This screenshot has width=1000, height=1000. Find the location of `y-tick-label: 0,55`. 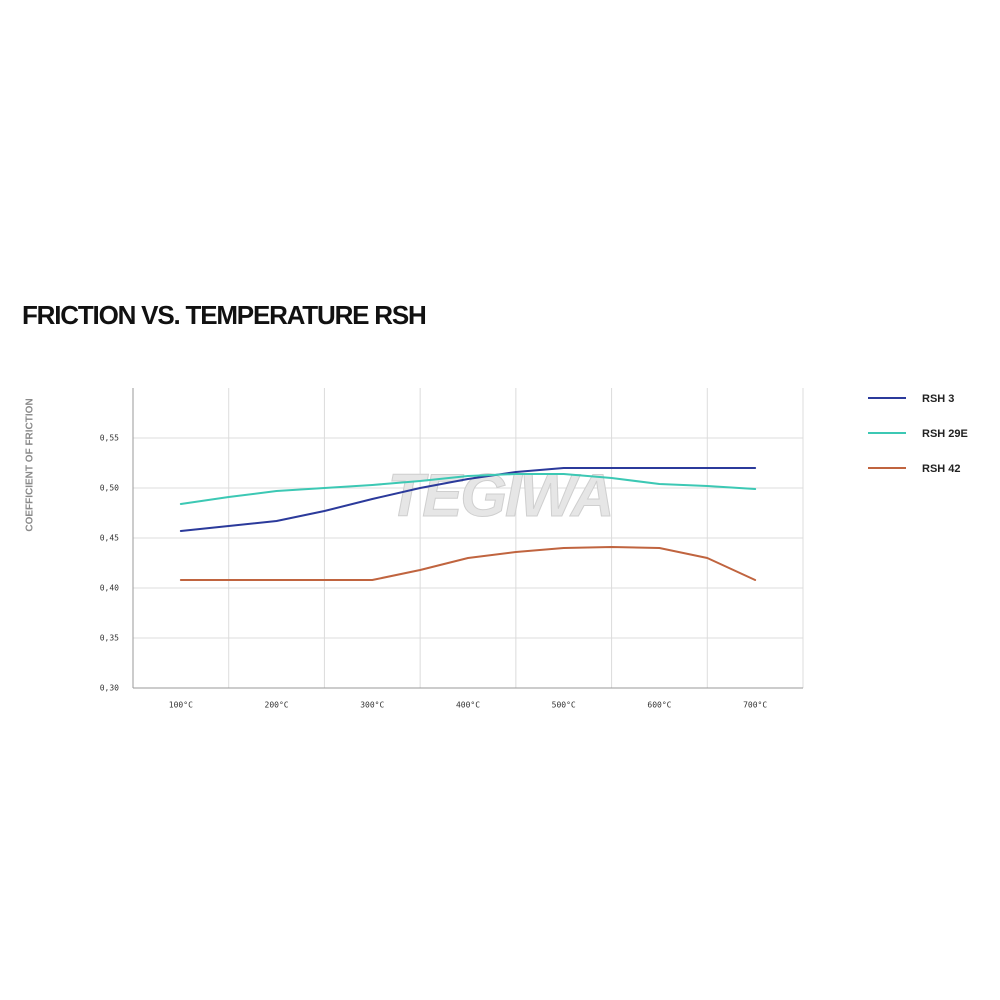

y-tick-label: 0,55 is located at coordinates (109, 438).